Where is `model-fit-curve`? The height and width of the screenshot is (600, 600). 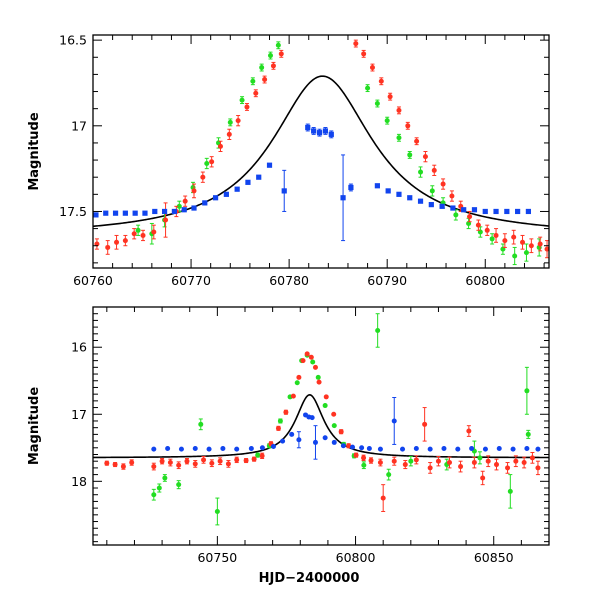
model-fit-curve is located at coordinates (321, 426).